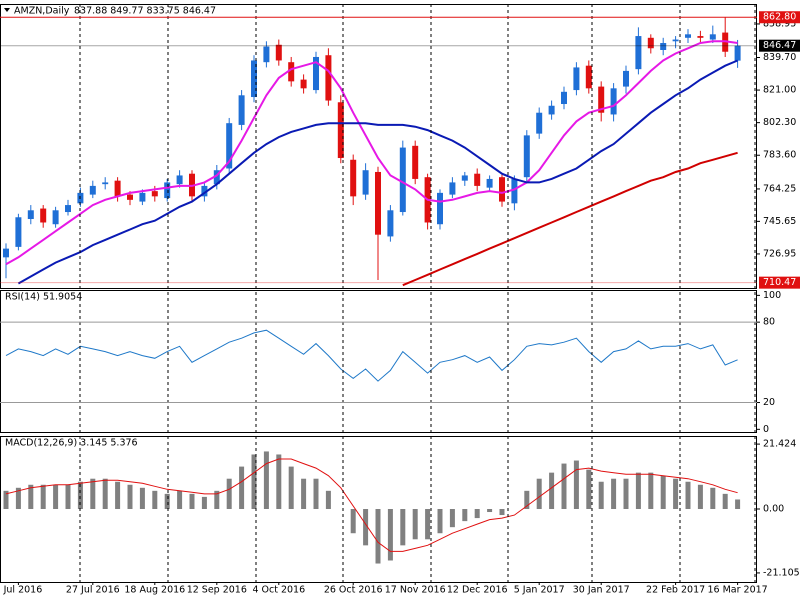  Describe the element at coordinates (737, 590) in the screenshot. I see `x-tick-label: 16 Mar 2017` at that location.